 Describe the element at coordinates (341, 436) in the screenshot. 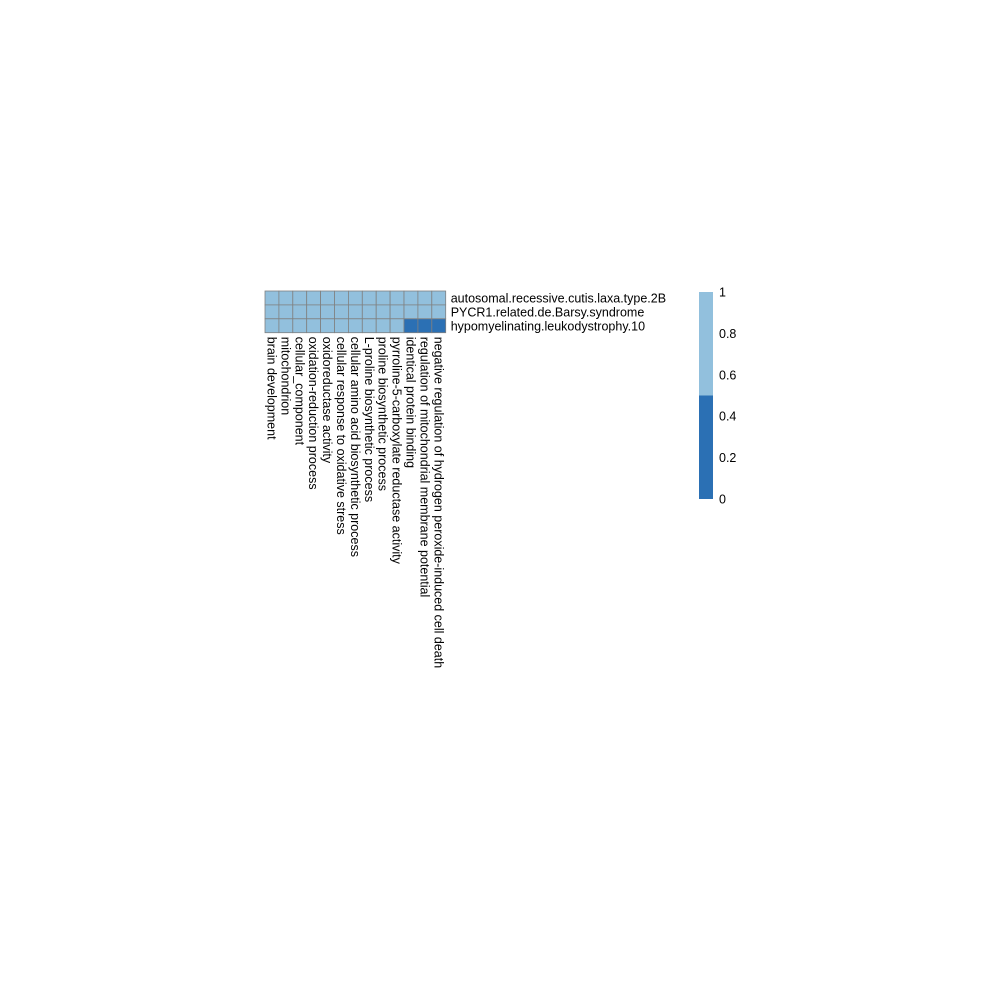

I see `column-label: cellular response to oxidative stress` at that location.